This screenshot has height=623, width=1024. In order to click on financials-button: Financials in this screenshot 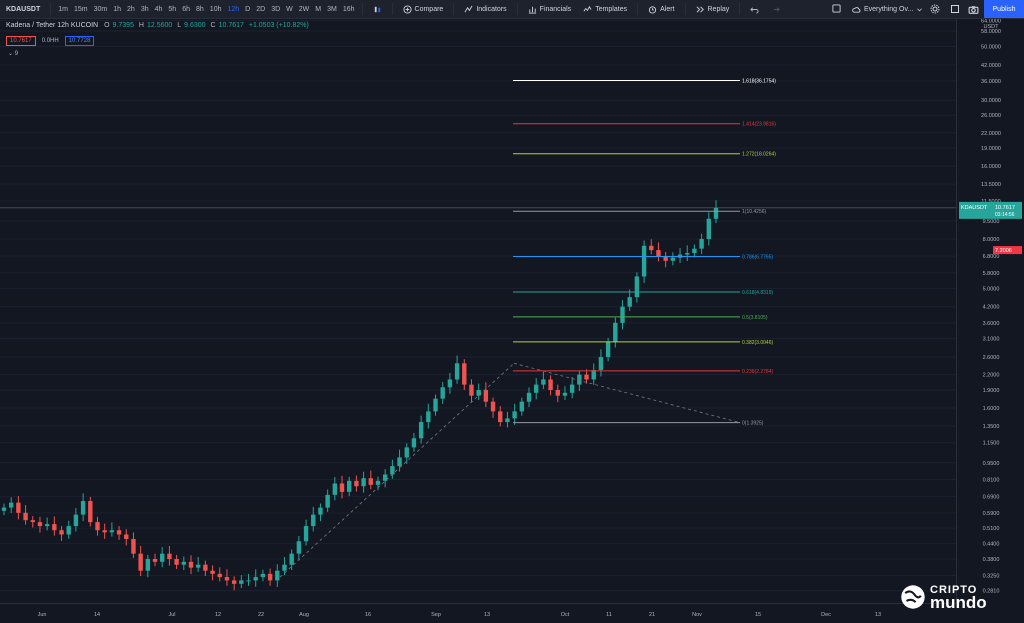, I will do `click(550, 9)`.